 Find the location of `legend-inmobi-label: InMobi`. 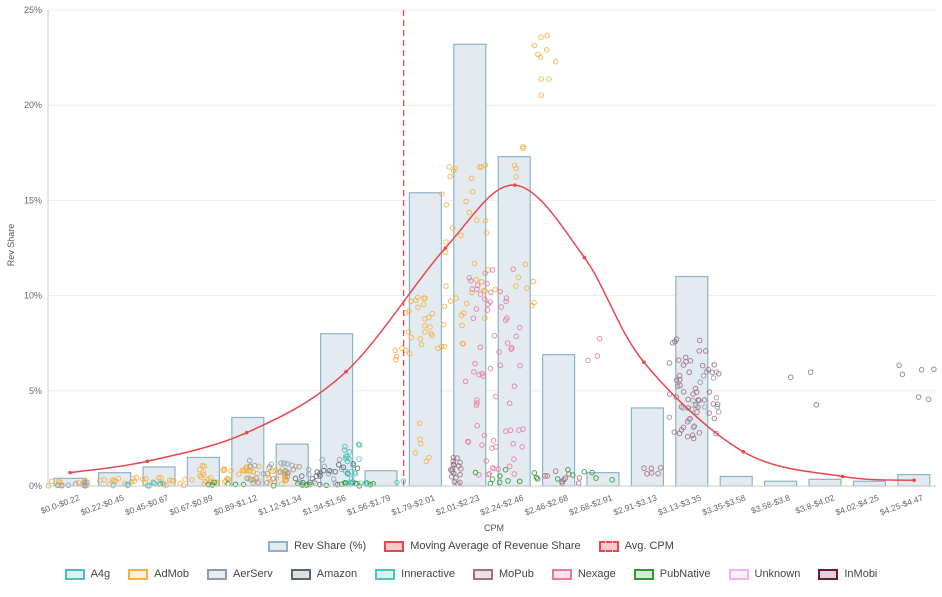

legend-inmobi-label: InMobi is located at coordinates (861, 574).